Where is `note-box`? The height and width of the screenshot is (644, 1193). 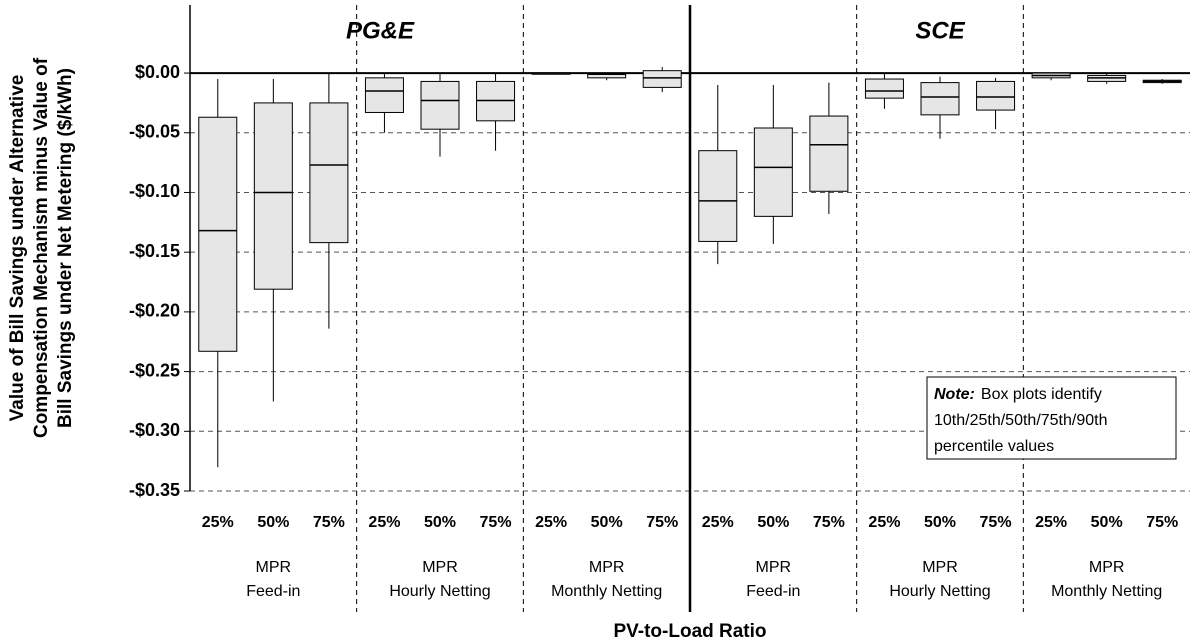
note-box is located at coordinates (1051, 418).